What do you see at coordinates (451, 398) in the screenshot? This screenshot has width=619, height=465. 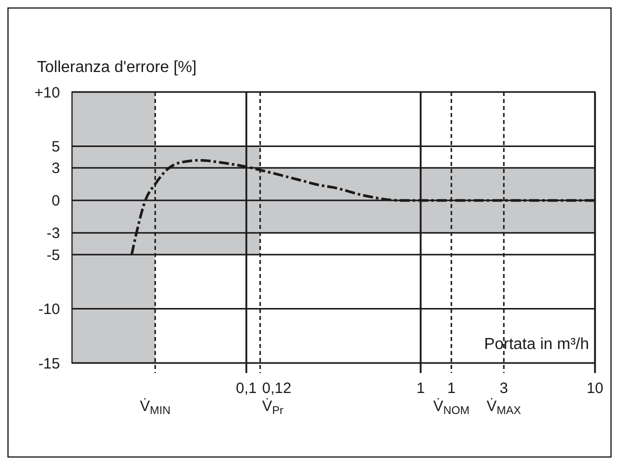 I see `ref-line-label: 1 V̇$_{NOM}$` at bounding box center [451, 398].